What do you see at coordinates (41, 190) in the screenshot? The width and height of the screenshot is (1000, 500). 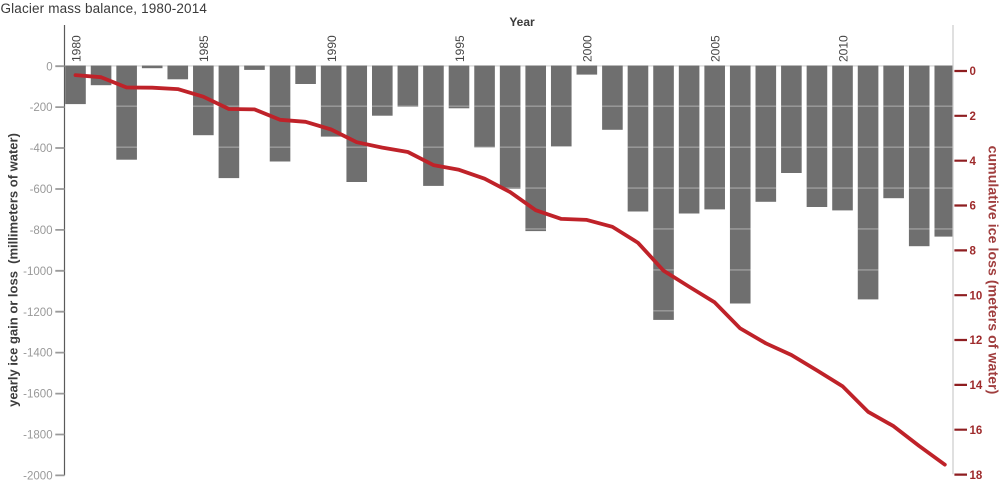 I see `svg-text: -600` at bounding box center [41, 190].